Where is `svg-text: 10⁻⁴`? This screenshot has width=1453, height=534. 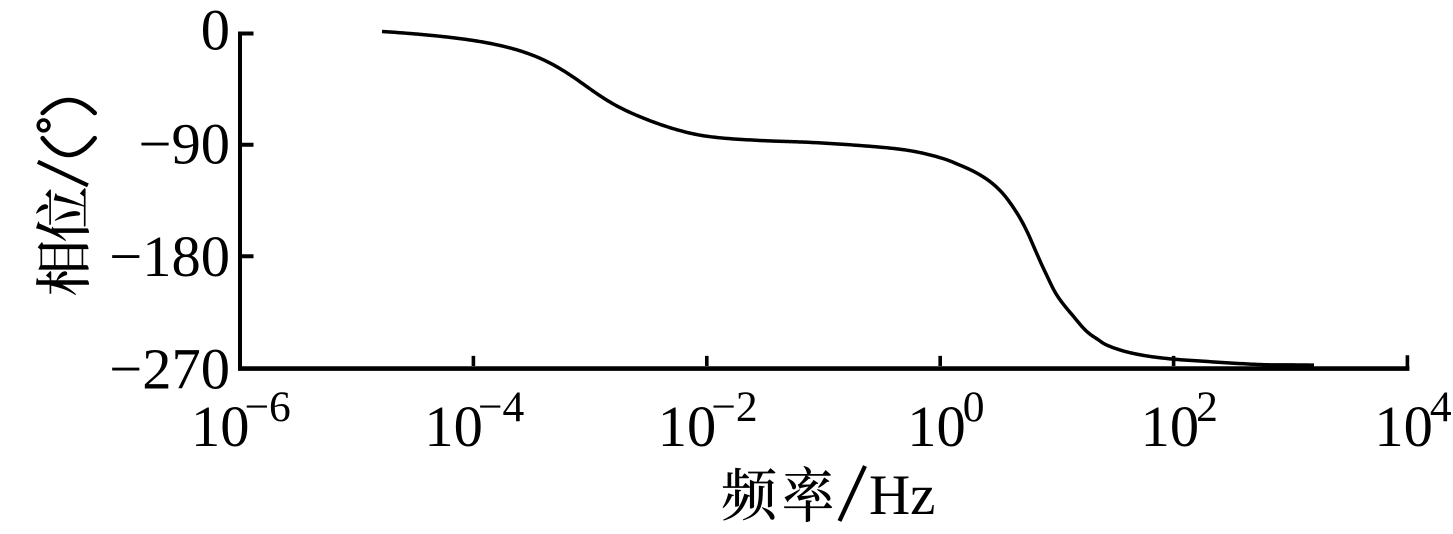 svg-text: 10⁻⁴ is located at coordinates (474, 421).